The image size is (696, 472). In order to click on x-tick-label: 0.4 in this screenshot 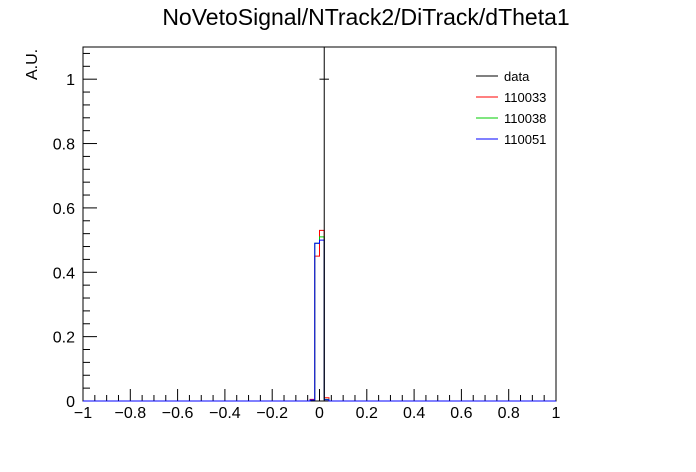, I will do `click(414, 413)`.